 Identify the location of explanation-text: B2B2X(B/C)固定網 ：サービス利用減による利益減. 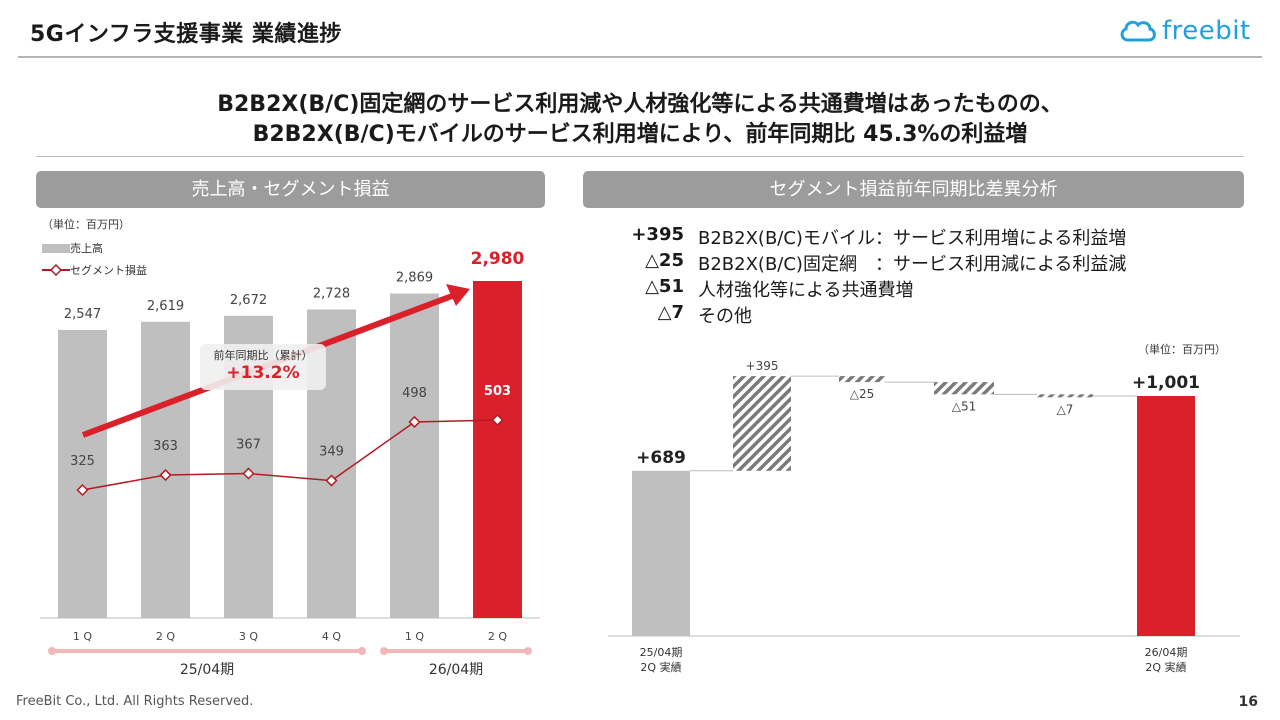
(912, 264).